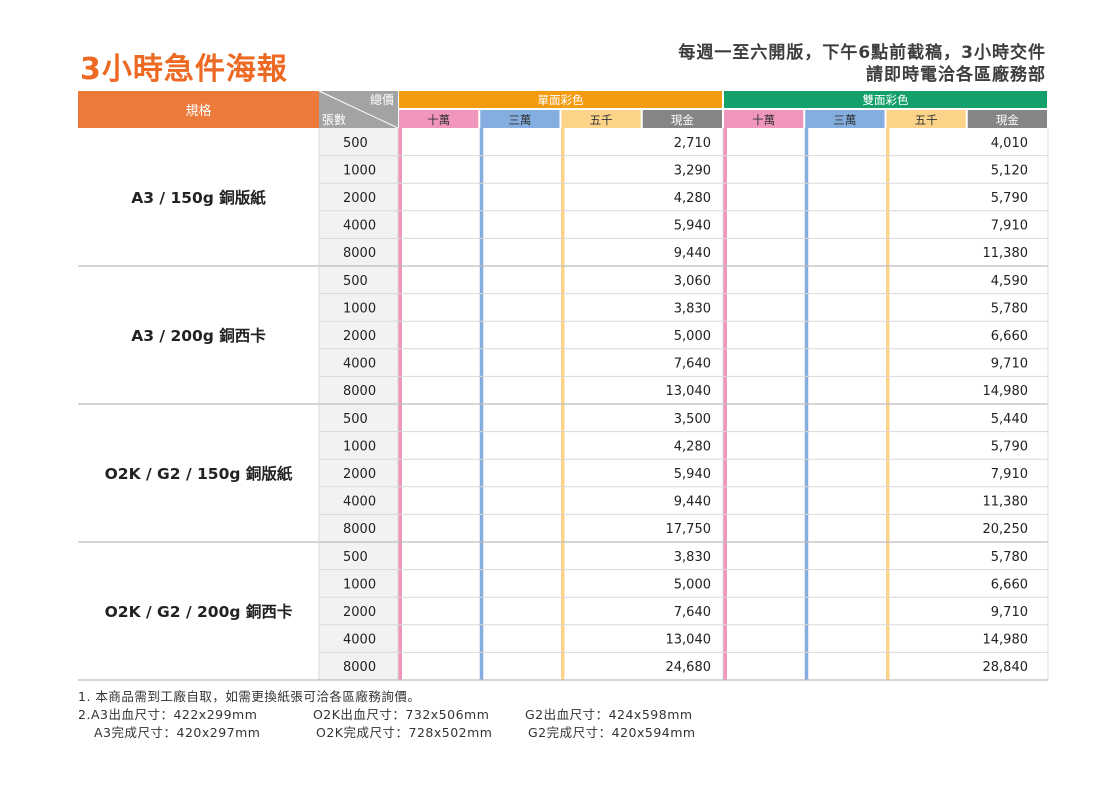 This screenshot has height=786, width=1100. Describe the element at coordinates (199, 611) in the screenshot. I see `spec-label: O2K / G2 / 200g 銅西卡` at that location.